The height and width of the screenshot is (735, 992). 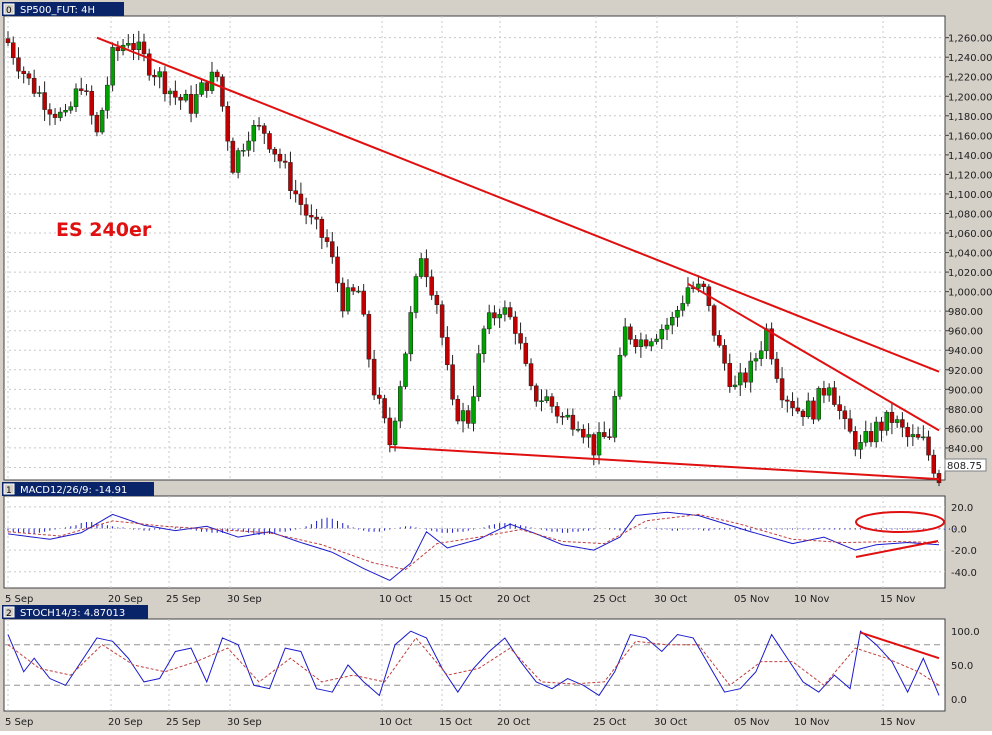 What do you see at coordinates (970, 39) in the screenshot?
I see `y-tick-label: 1,260.00` at bounding box center [970, 39].